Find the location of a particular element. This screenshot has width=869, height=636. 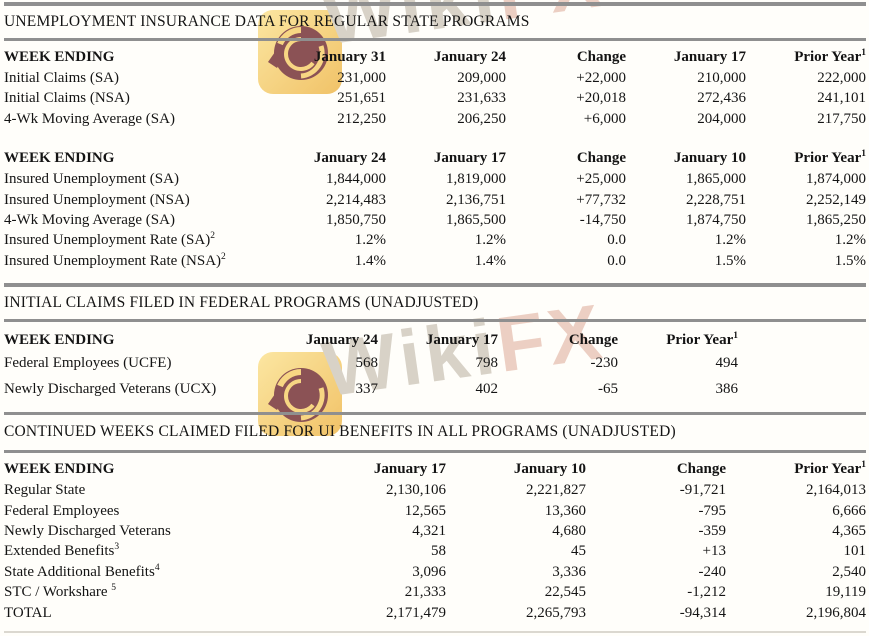

cell-value-text: -94,314 is located at coordinates (702, 612).